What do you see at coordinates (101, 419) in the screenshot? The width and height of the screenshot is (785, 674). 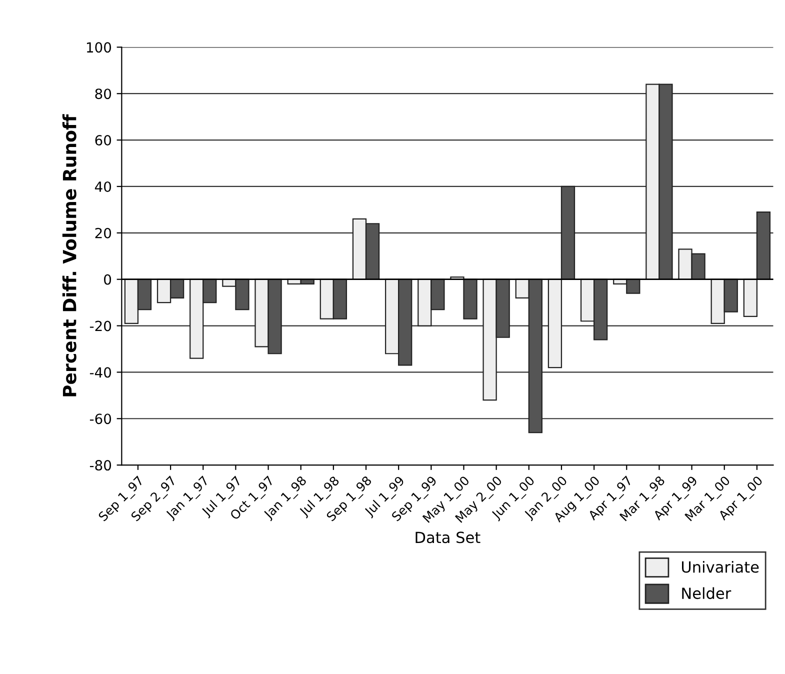 I see `y-tick-label: -60` at bounding box center [101, 419].